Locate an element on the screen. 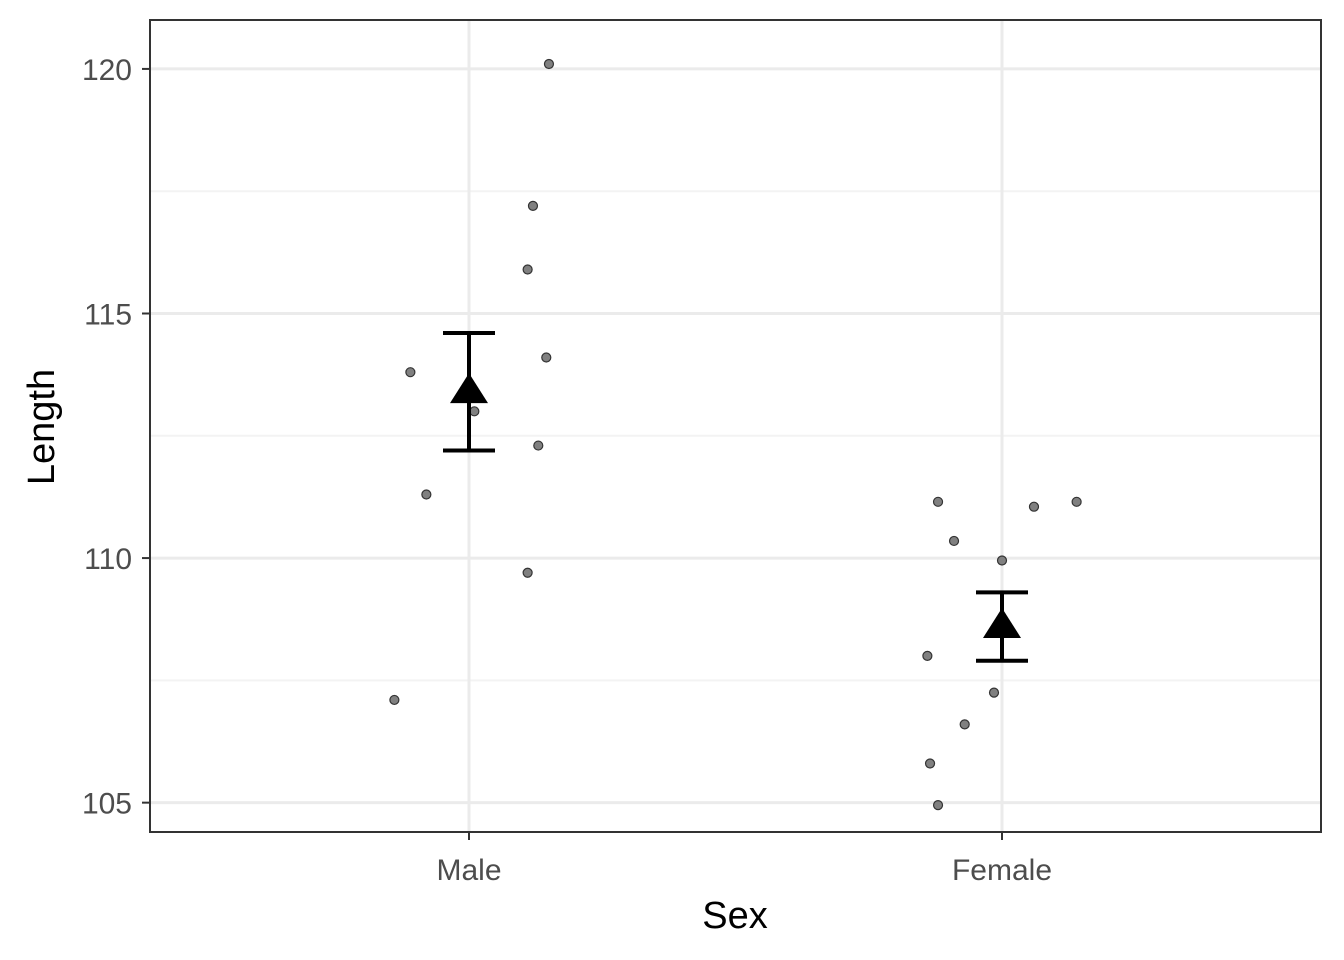  y-tick-label: 115 is located at coordinates (108, 314).